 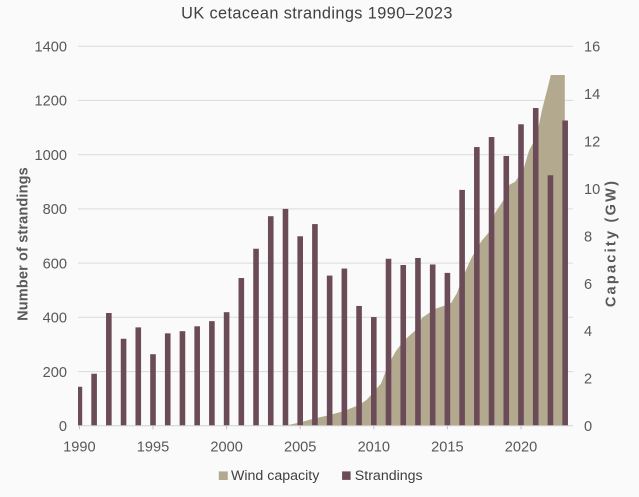 I want to click on svg-text: Wind capacity, so click(x=275, y=476).